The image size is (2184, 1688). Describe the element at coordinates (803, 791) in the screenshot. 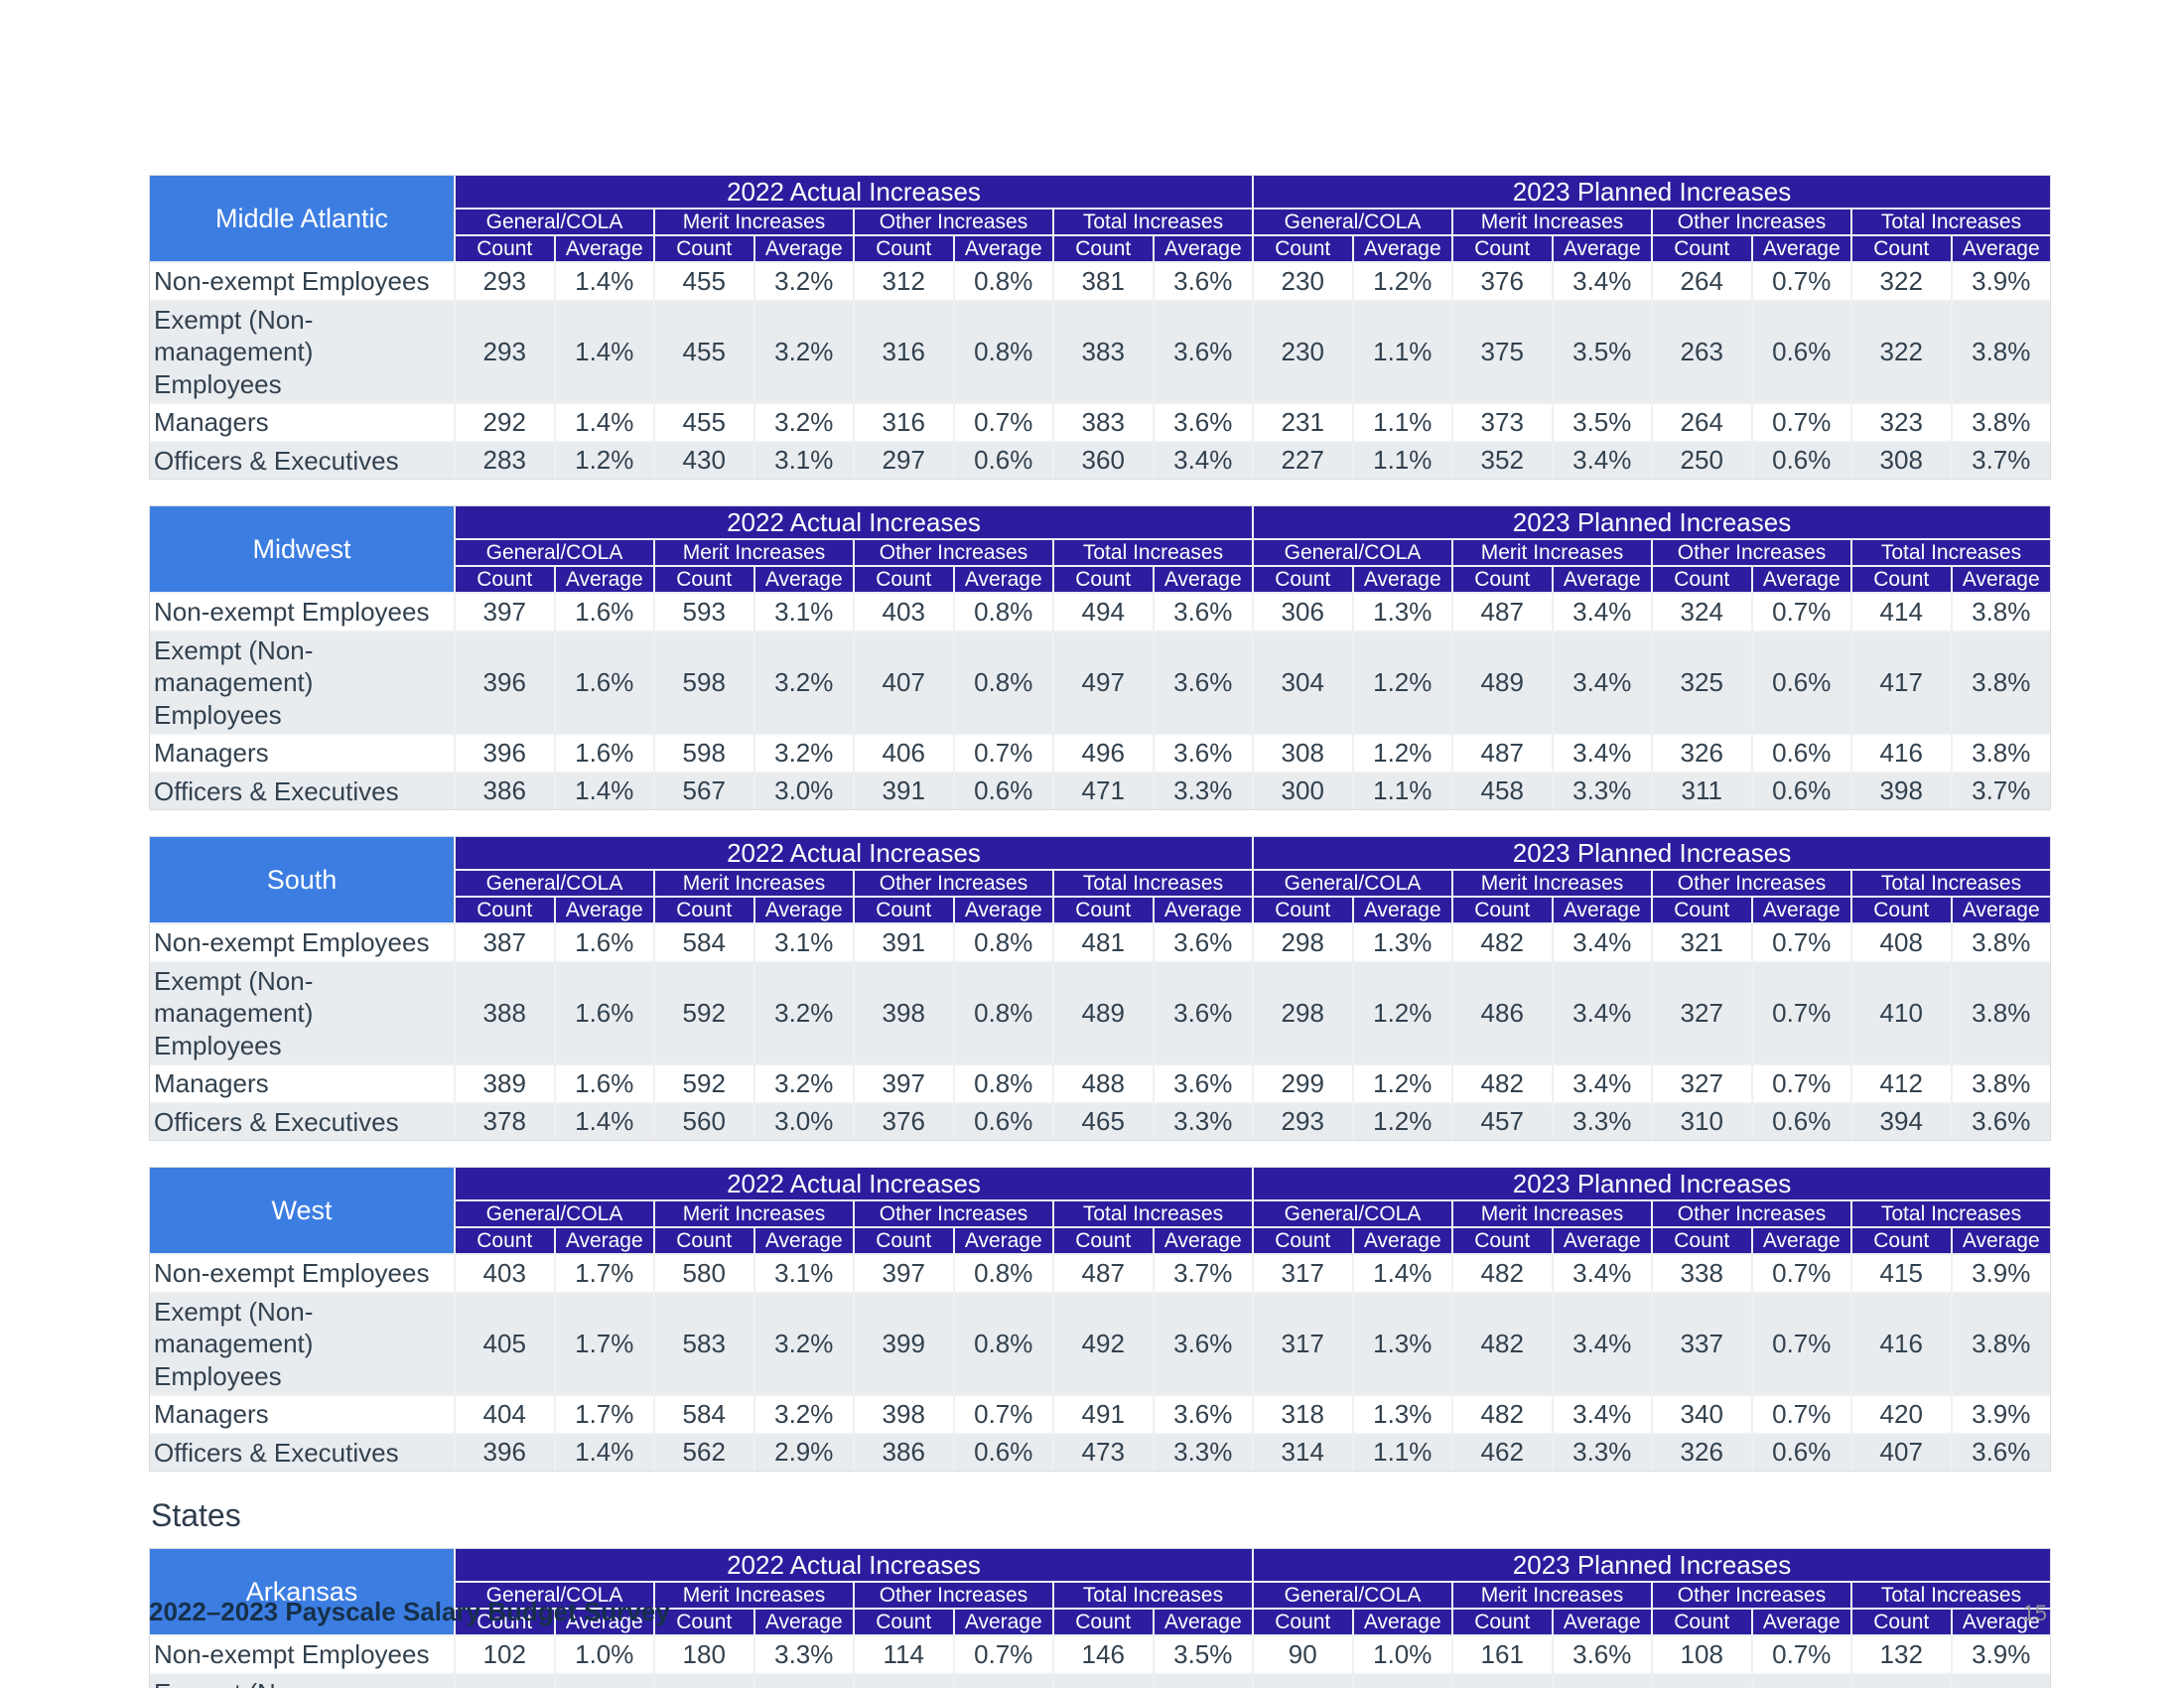

I see `data-cell: 3.0%` at that location.